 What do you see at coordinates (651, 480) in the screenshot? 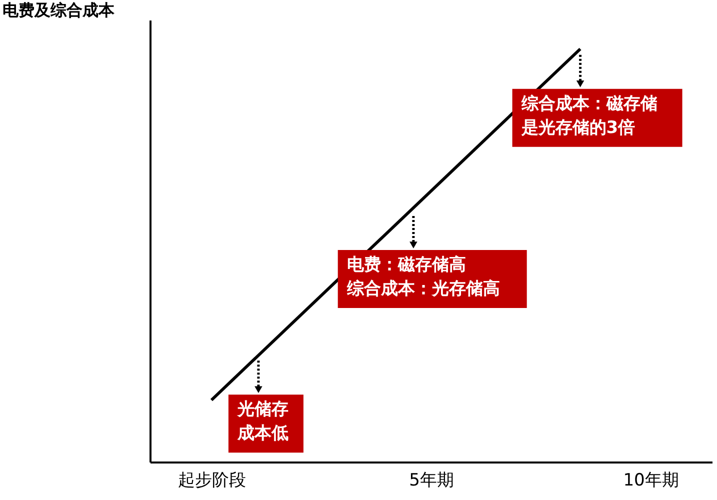
I see `x-tick-label: 10年期` at bounding box center [651, 480].